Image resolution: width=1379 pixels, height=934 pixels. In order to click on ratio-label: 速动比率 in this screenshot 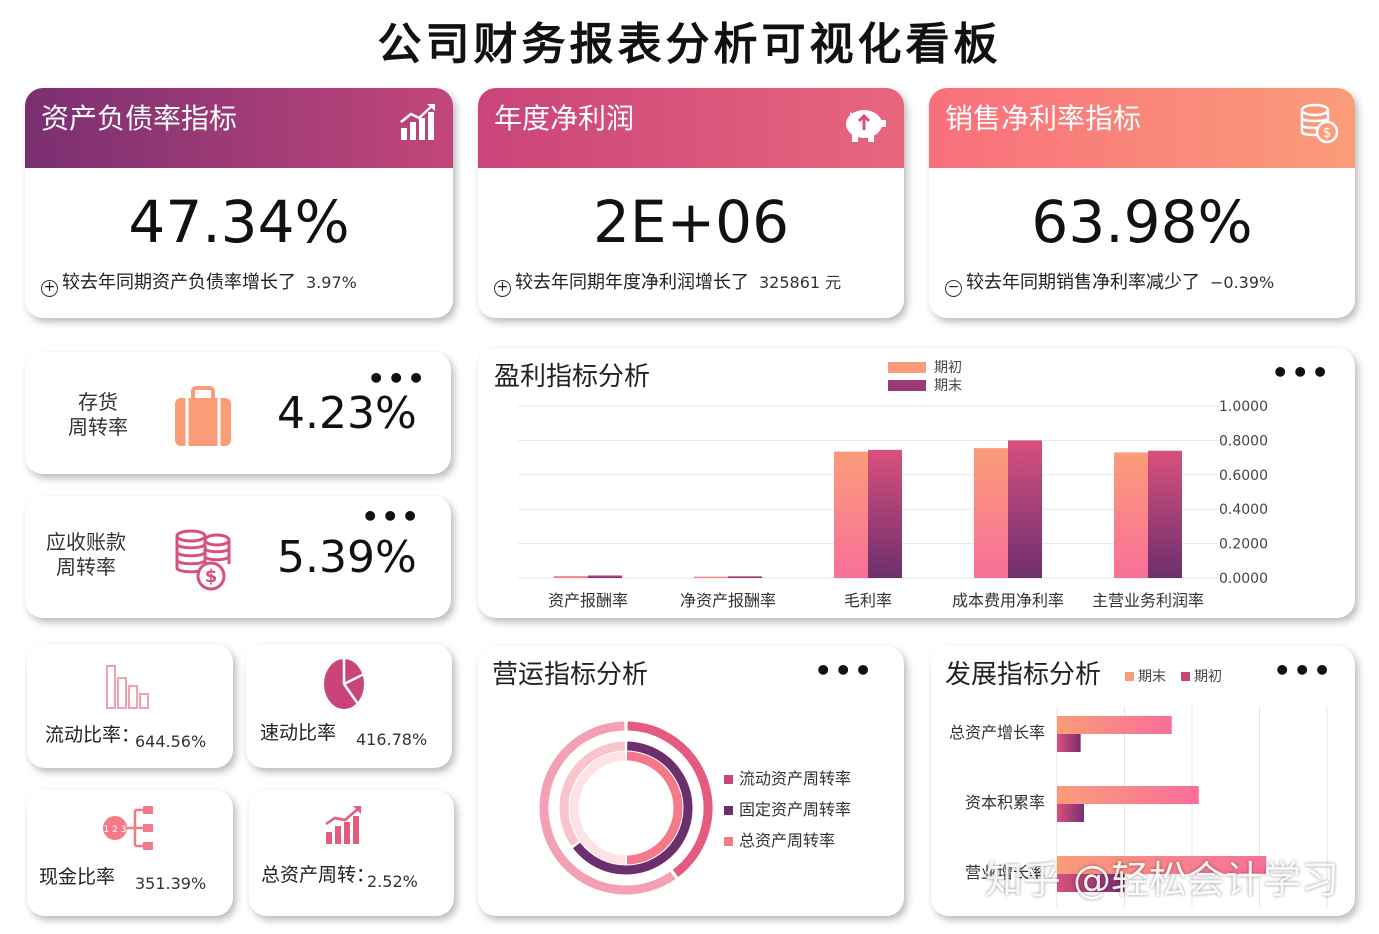, I will do `click(298, 733)`.